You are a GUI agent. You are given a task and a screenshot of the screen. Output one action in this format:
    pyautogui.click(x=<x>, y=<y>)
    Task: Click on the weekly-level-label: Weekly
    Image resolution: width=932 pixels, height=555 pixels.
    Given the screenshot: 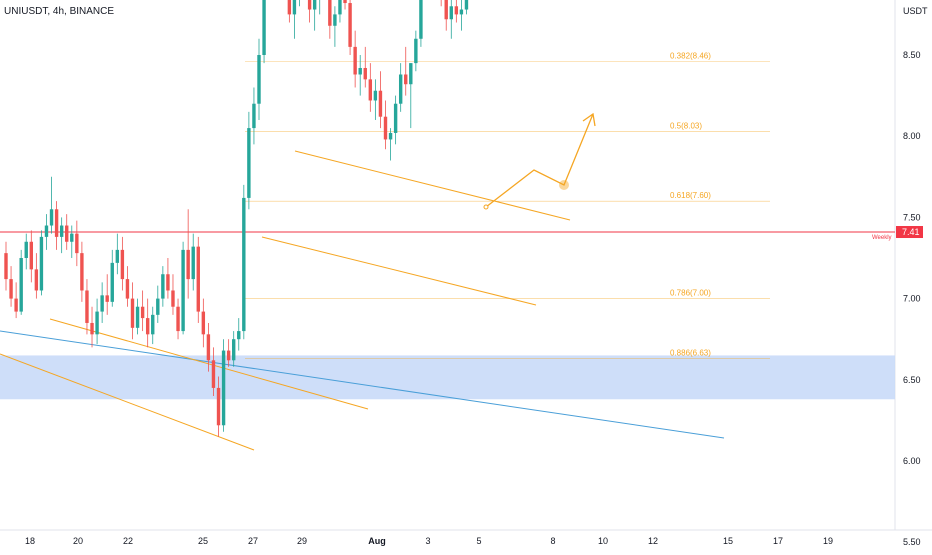 What is the action you would take?
    pyautogui.click(x=882, y=238)
    